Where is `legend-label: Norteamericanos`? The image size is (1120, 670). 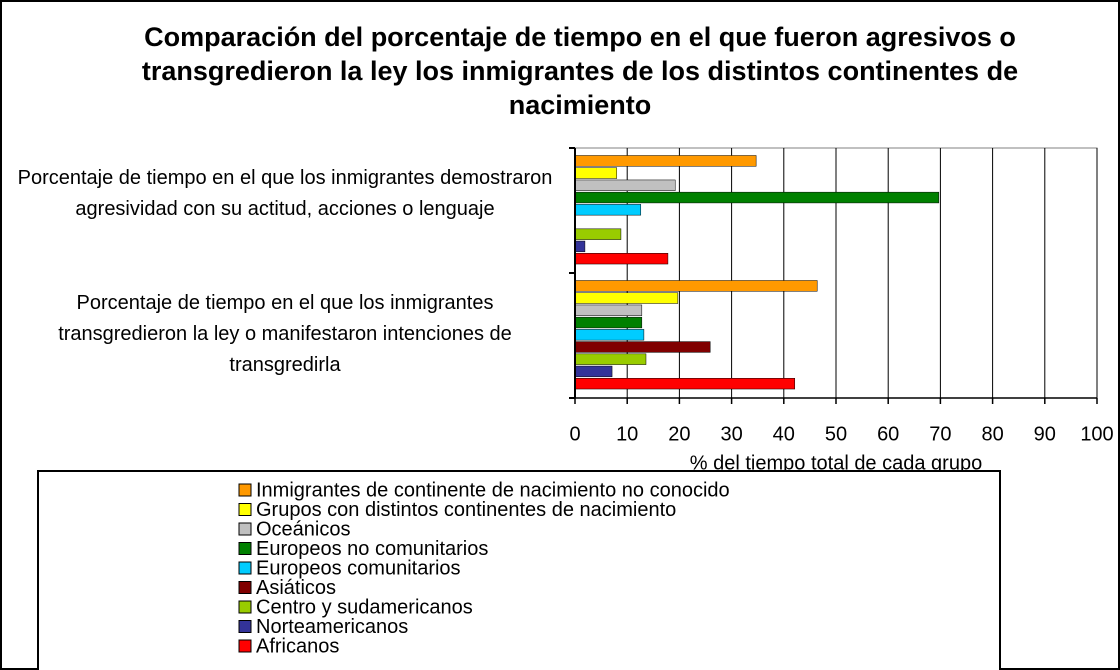
legend-label: Norteamericanos is located at coordinates (332, 627).